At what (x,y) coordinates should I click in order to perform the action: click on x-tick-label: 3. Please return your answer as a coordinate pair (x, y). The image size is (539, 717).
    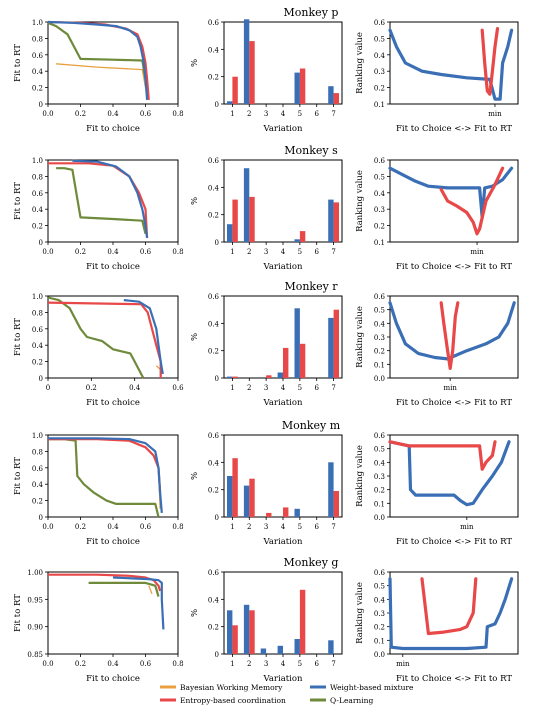
    Looking at the image, I should click on (266, 664).